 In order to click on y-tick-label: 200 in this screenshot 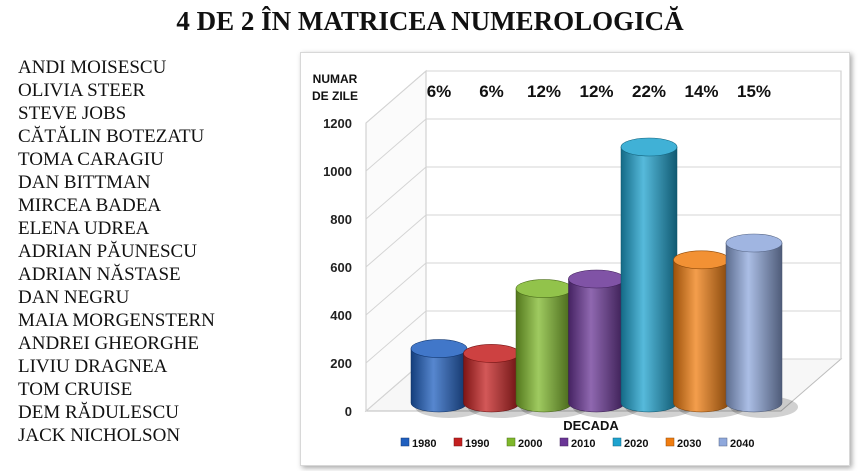, I will do `click(341, 363)`.